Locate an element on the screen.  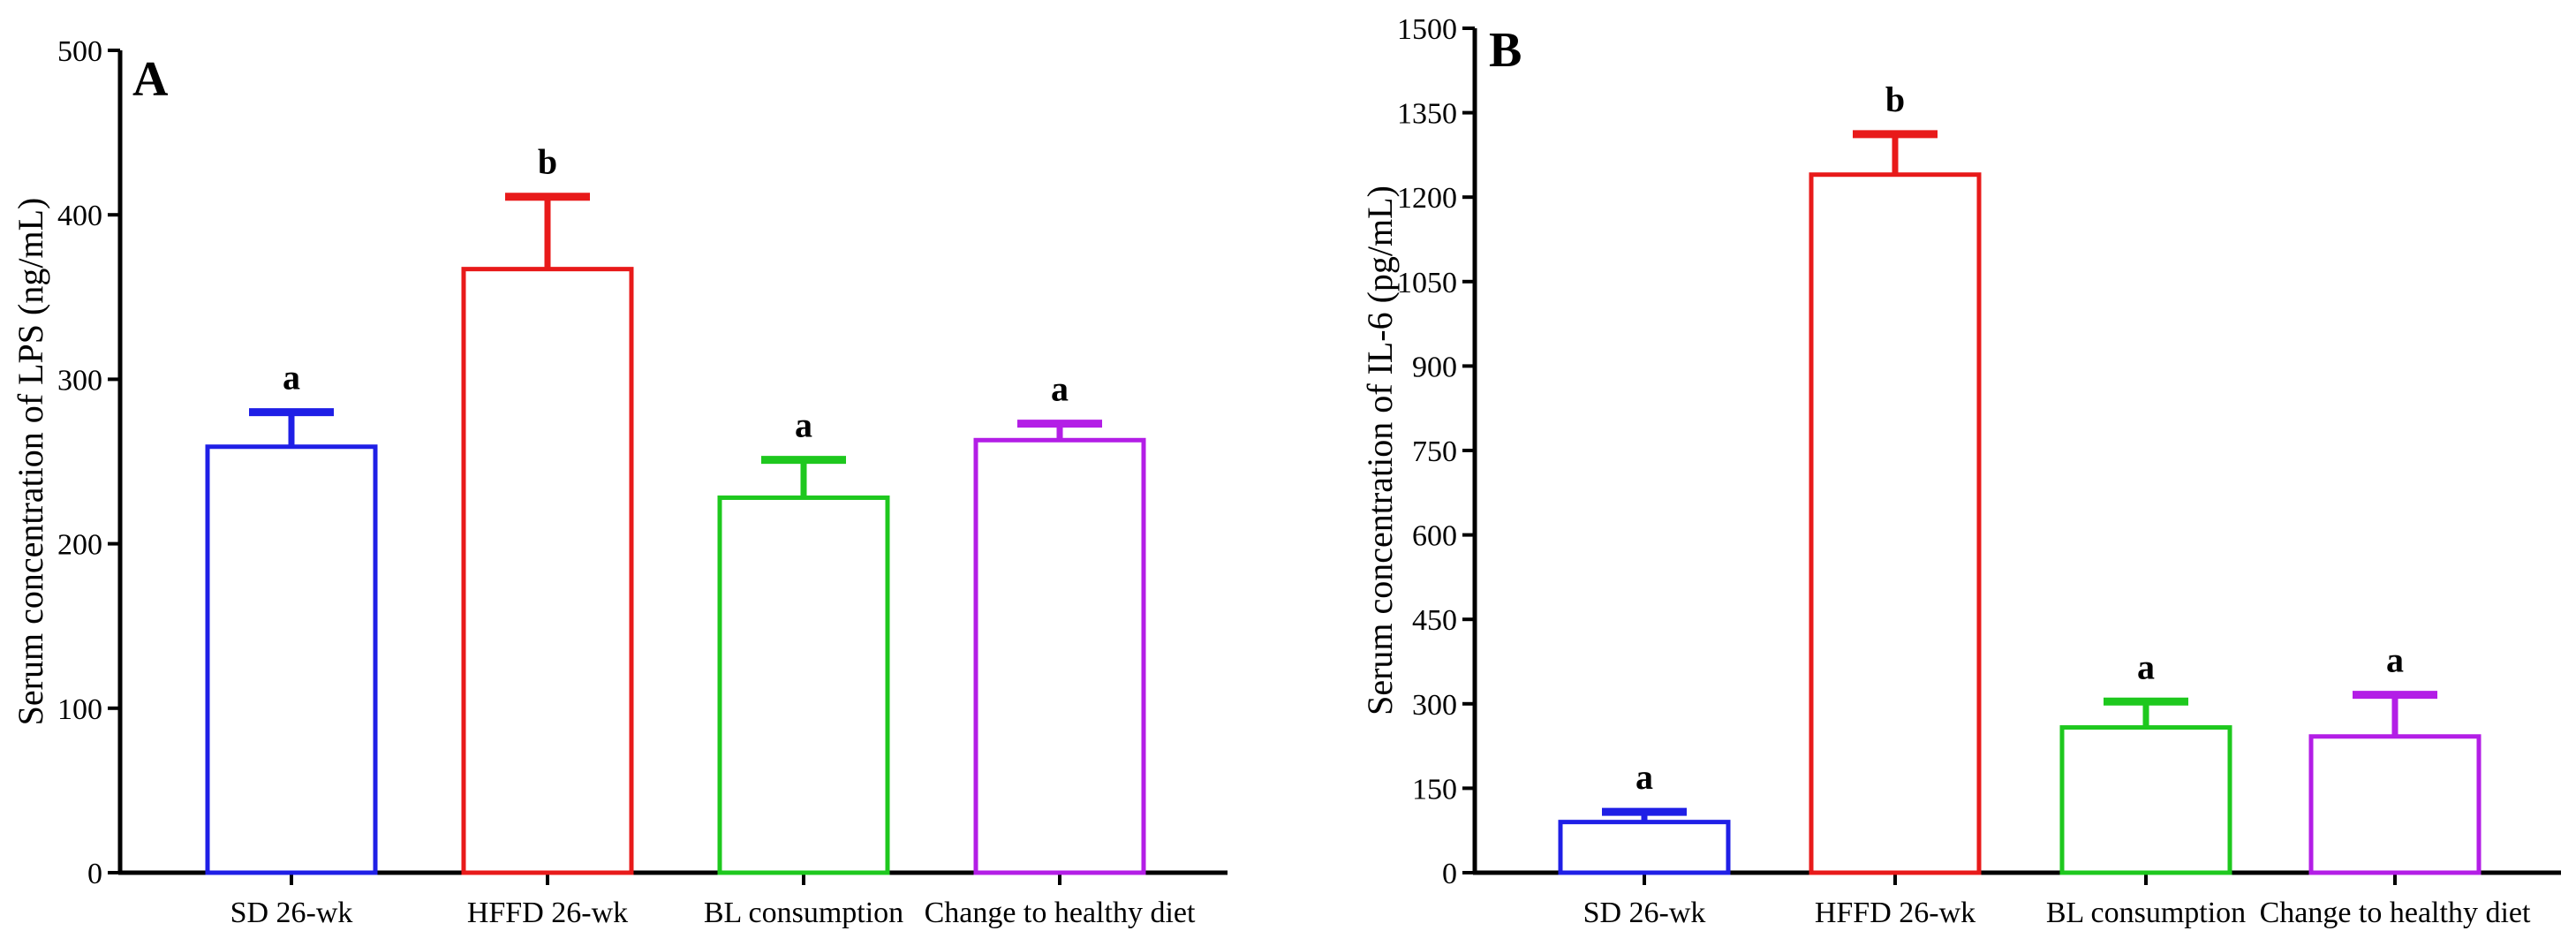
y-tick-label: 100 is located at coordinates (80, 709).